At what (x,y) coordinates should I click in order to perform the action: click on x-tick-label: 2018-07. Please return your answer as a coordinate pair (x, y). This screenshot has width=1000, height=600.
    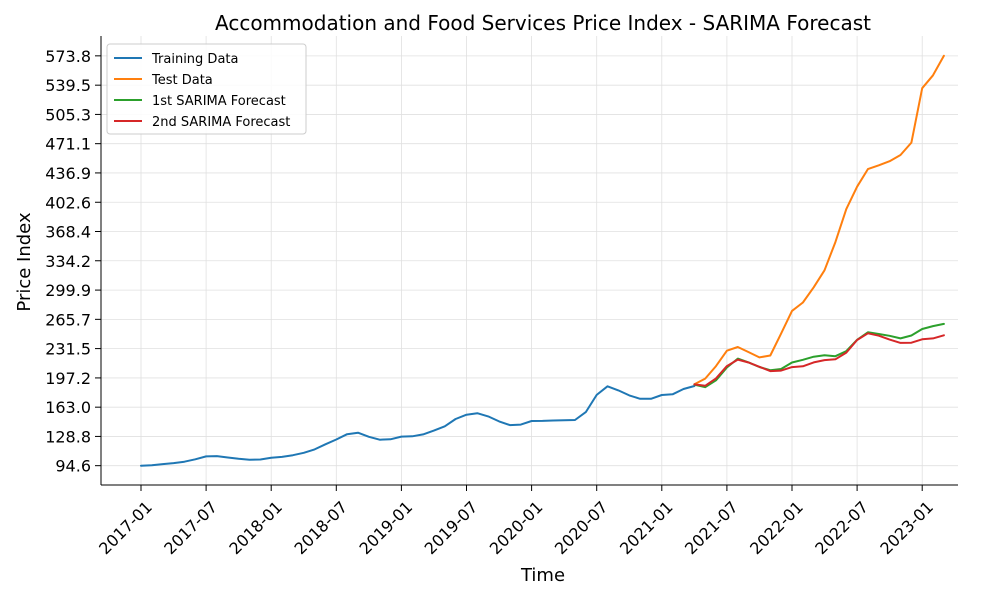
    Looking at the image, I should click on (320, 527).